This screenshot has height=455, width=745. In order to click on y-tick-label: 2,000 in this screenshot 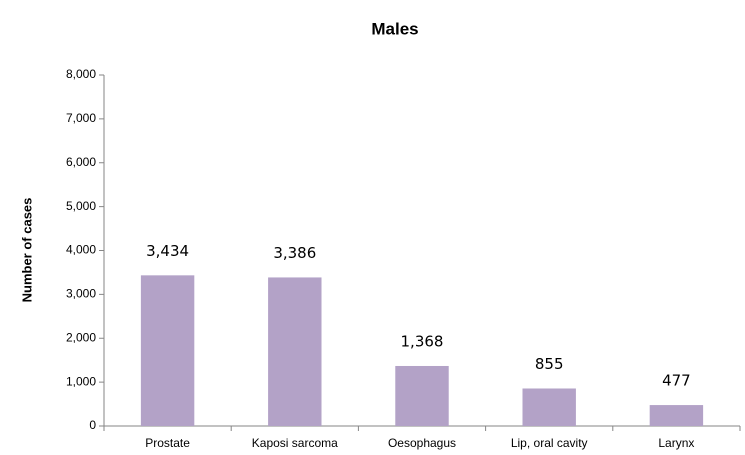, I will do `click(81, 337)`.